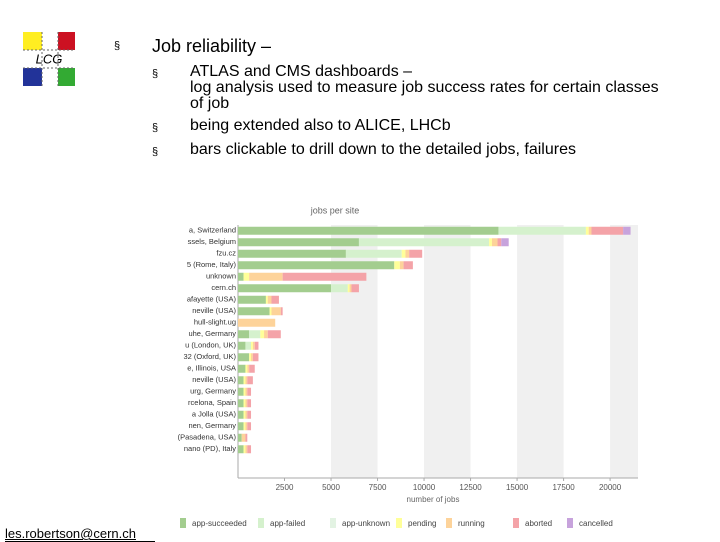 This screenshot has height=542, width=720. Describe the element at coordinates (320, 125) in the screenshot. I see `bullet-line: being extended also to ALICE, LHCb` at that location.